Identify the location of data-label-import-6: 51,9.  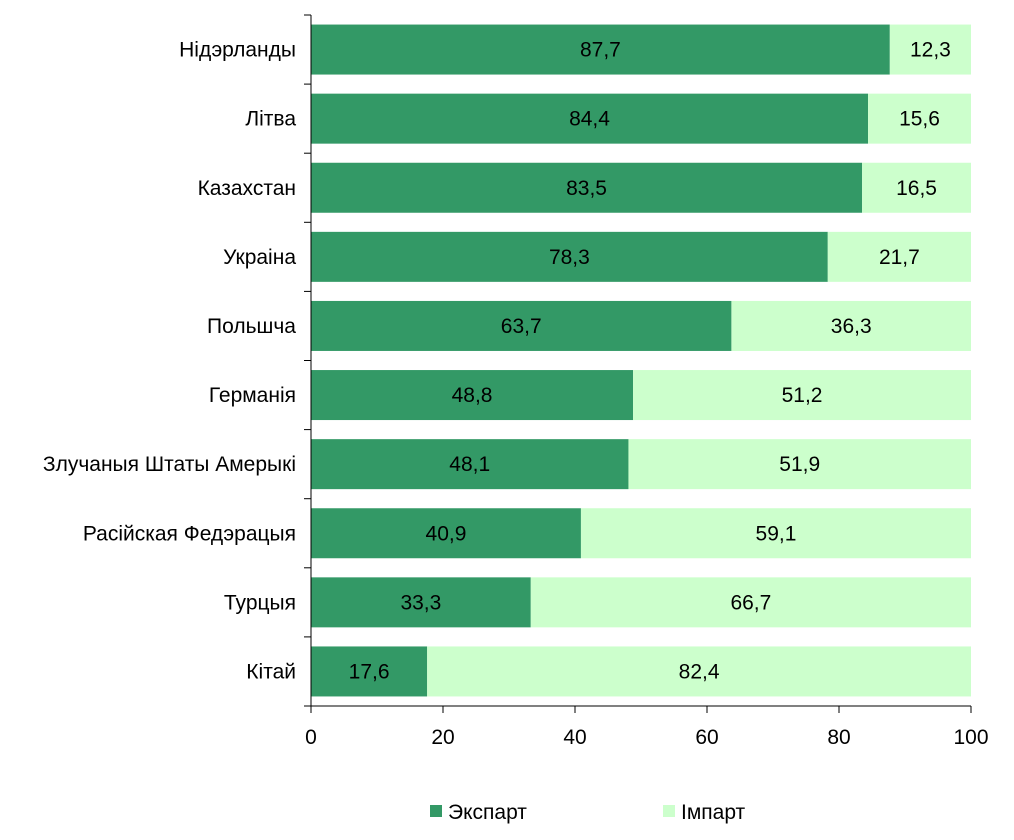
(799, 464).